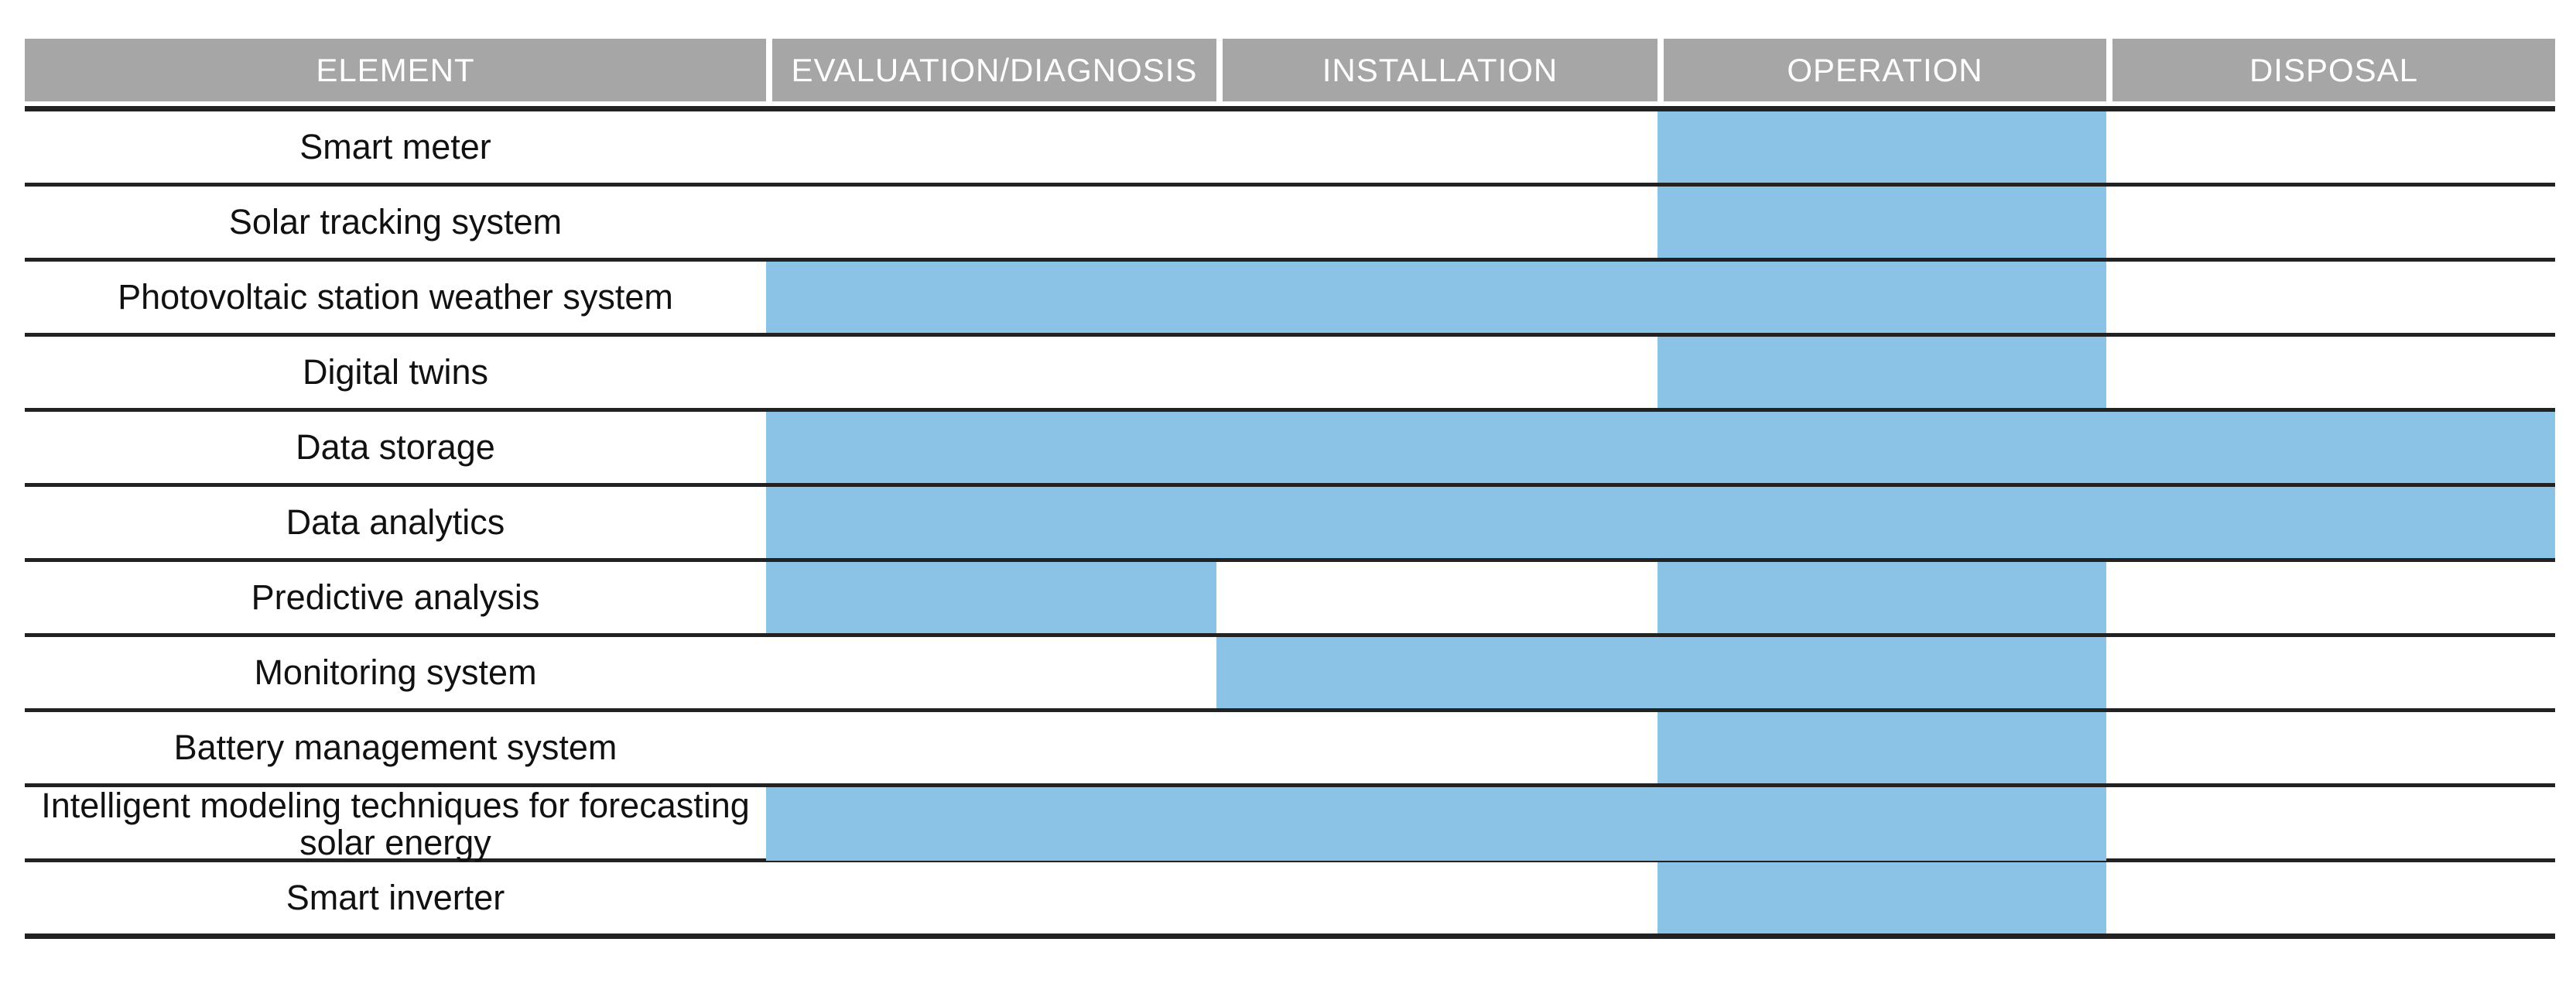  I want to click on table-row: Battery management system, so click(1290, 749).